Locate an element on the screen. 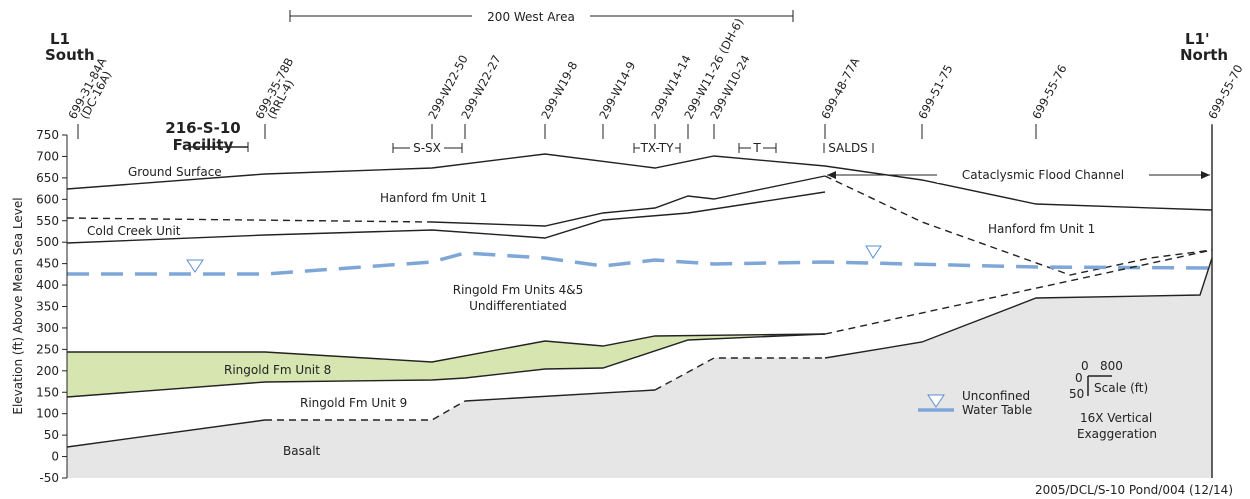 The image size is (1250, 499). scale-label: 50 is located at coordinates (1076, 394).